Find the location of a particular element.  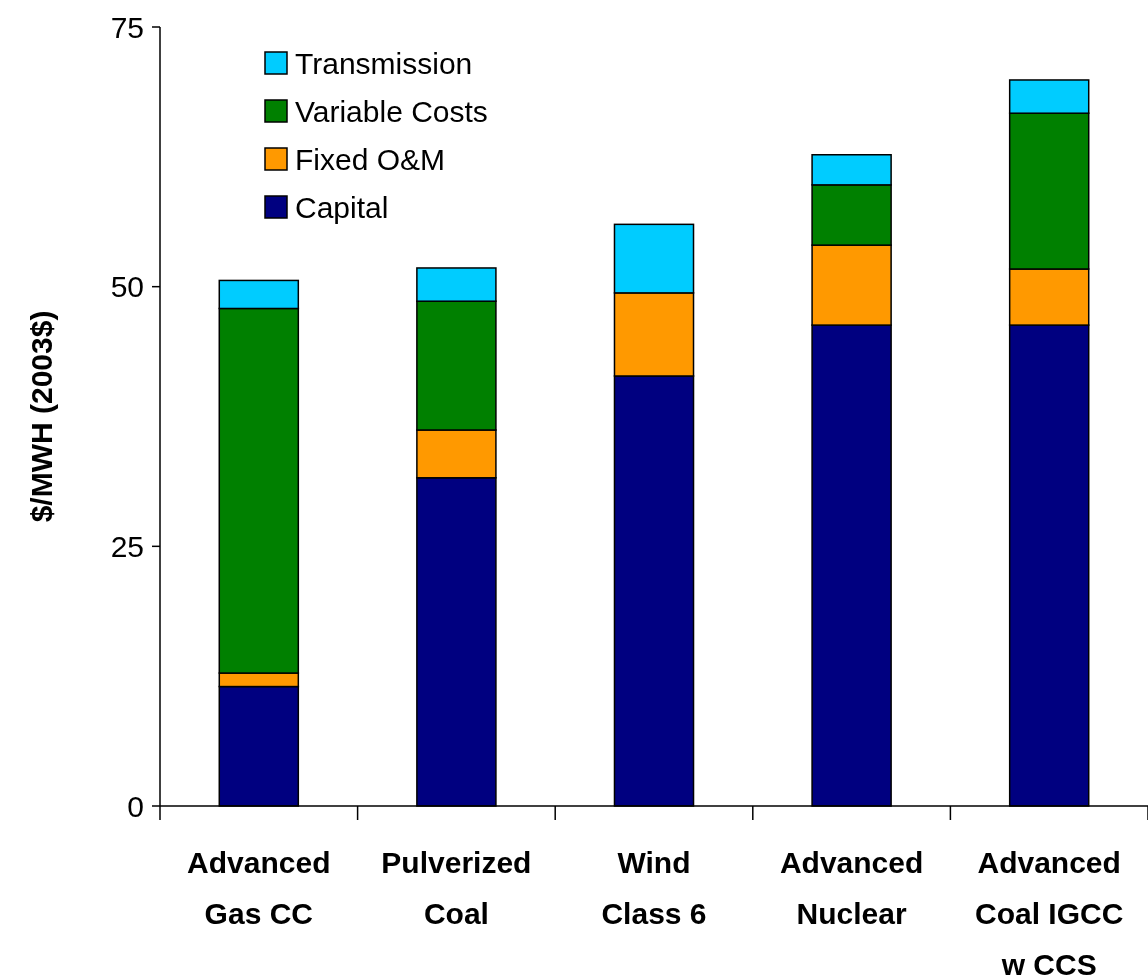

x-tick-label: Advanced Nuclear is located at coordinates (851, 888).